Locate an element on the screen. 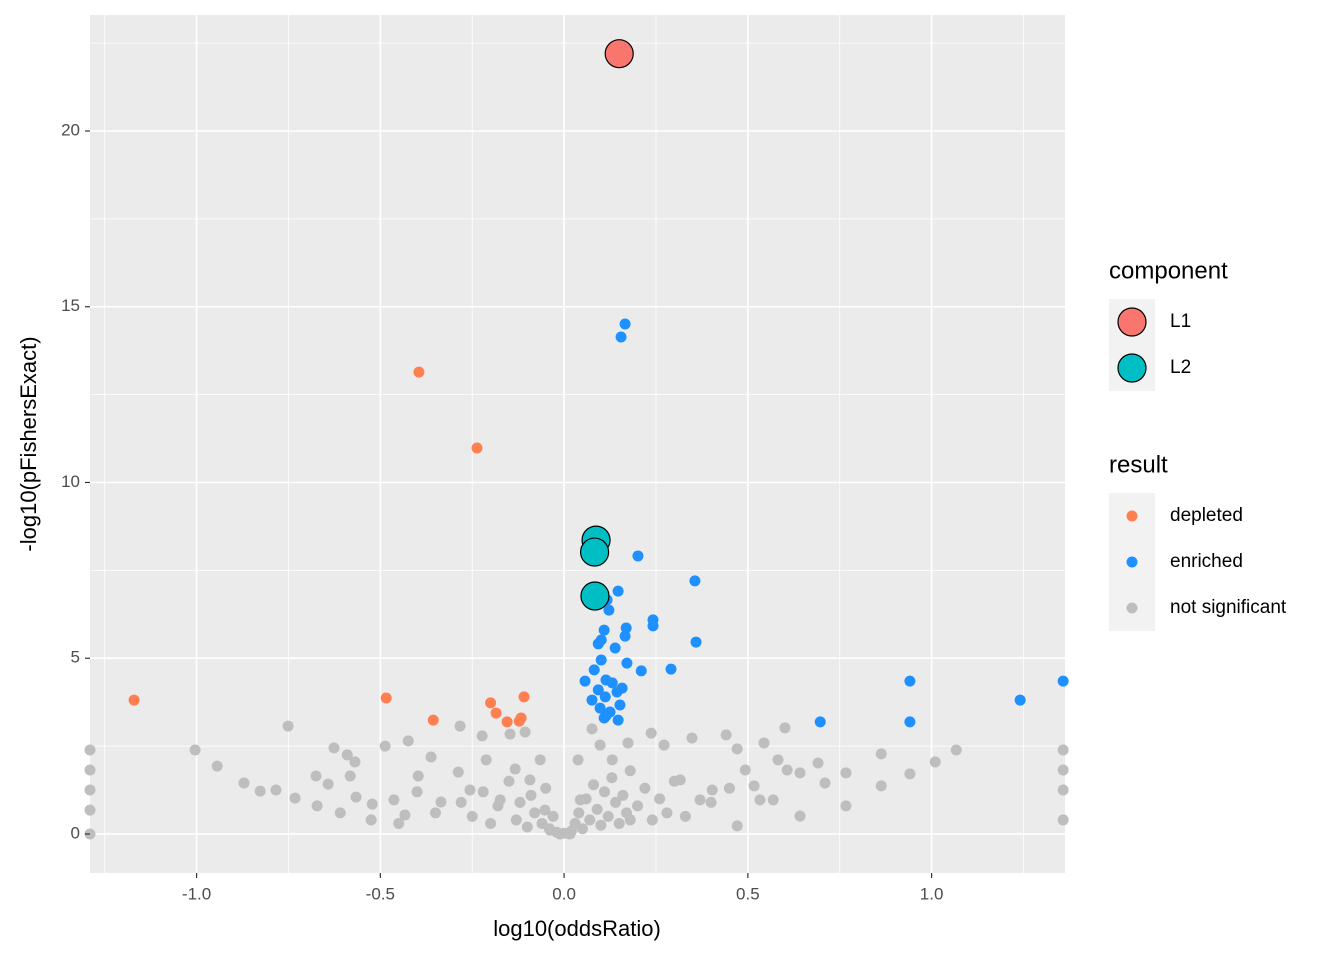 This screenshot has height=965, width=1344. legend-label: not significant is located at coordinates (1228, 607).